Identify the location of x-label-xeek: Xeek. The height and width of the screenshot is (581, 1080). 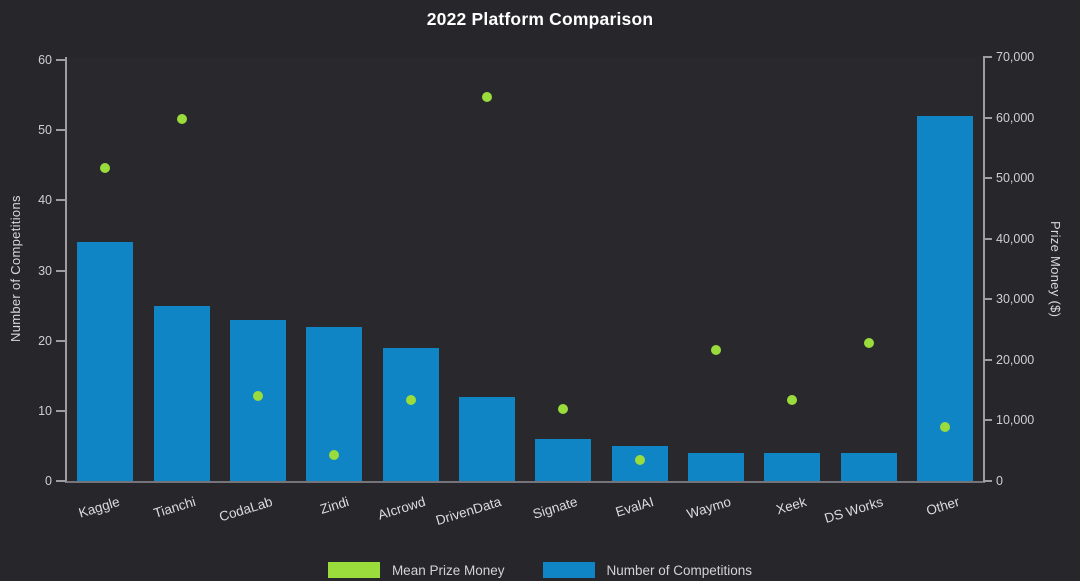
(791, 506).